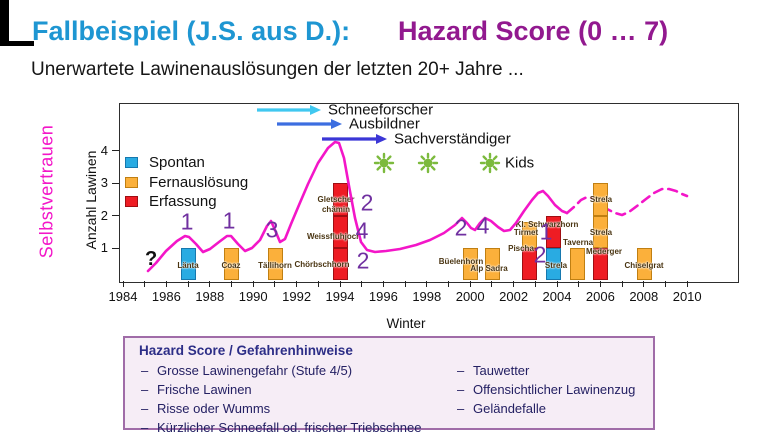 The width and height of the screenshot is (768, 433). I want to click on hazard-hint-item: – Geländefalle, so click(546, 408).